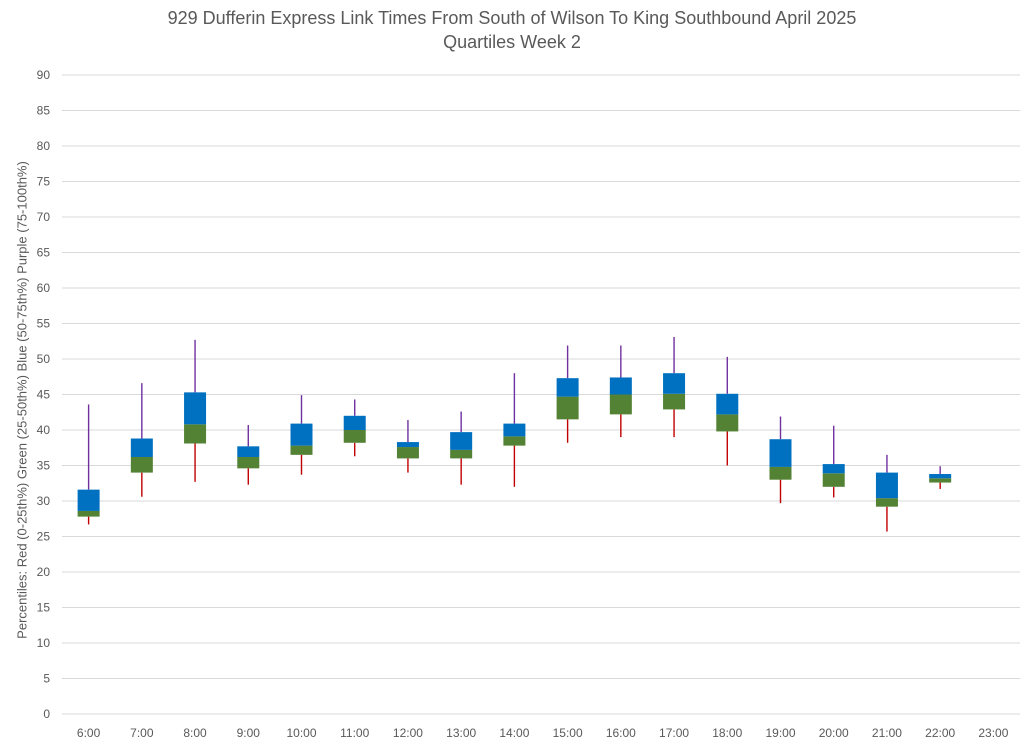  What do you see at coordinates (727, 733) in the screenshot?
I see `x-tick-label: 18:00` at bounding box center [727, 733].